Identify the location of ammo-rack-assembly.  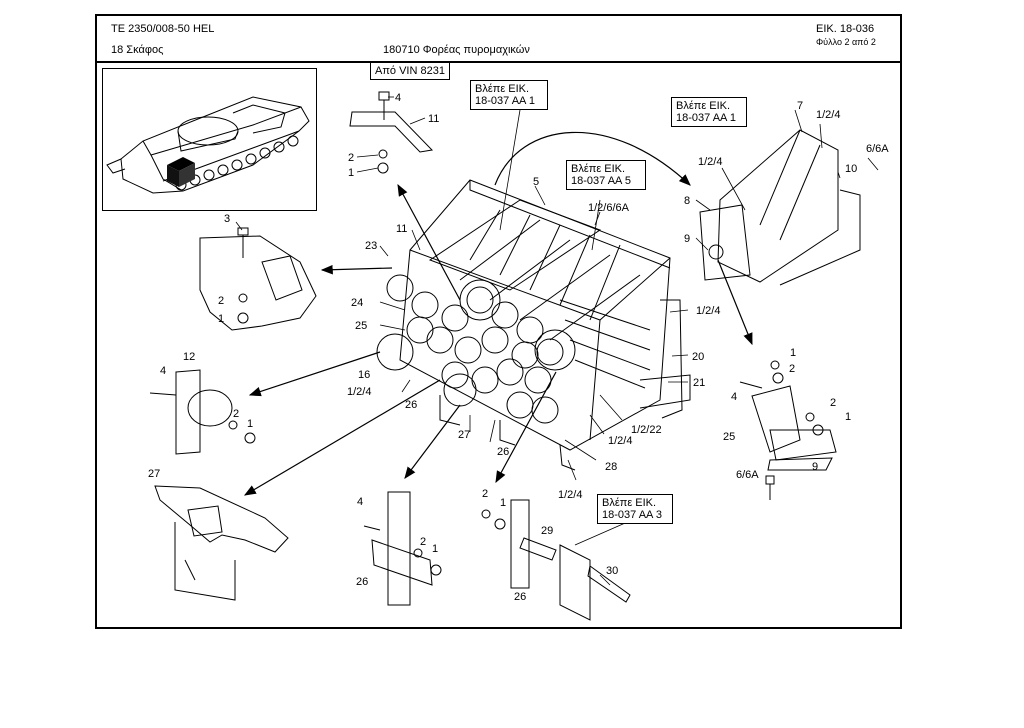
(533, 325).